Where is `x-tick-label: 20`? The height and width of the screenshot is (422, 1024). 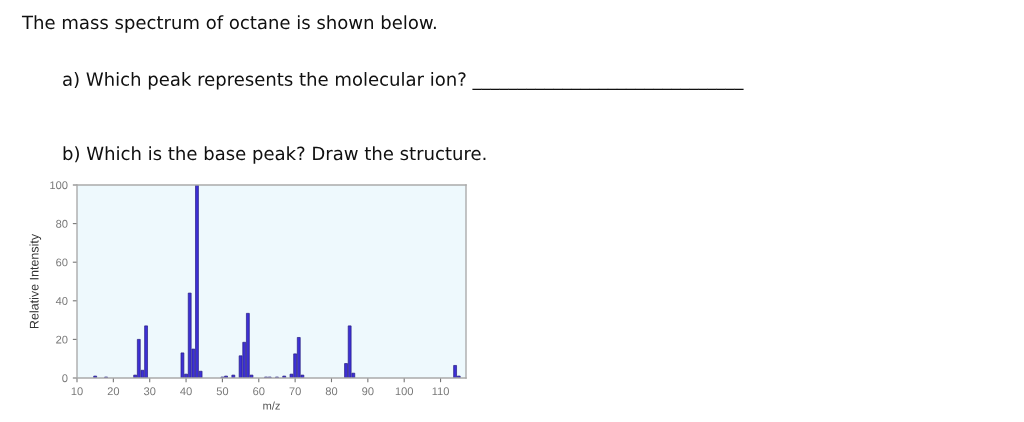
x-tick-label: 20 is located at coordinates (113, 391).